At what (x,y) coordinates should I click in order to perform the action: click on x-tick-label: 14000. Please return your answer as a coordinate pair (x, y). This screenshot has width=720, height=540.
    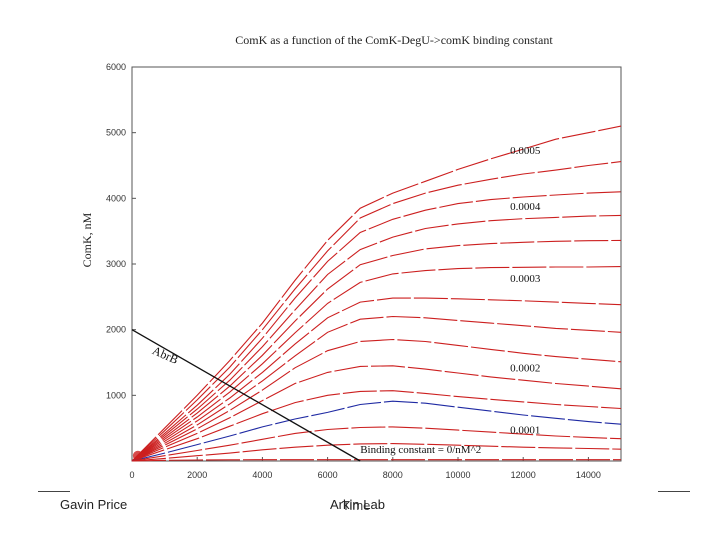
    Looking at the image, I should click on (588, 475).